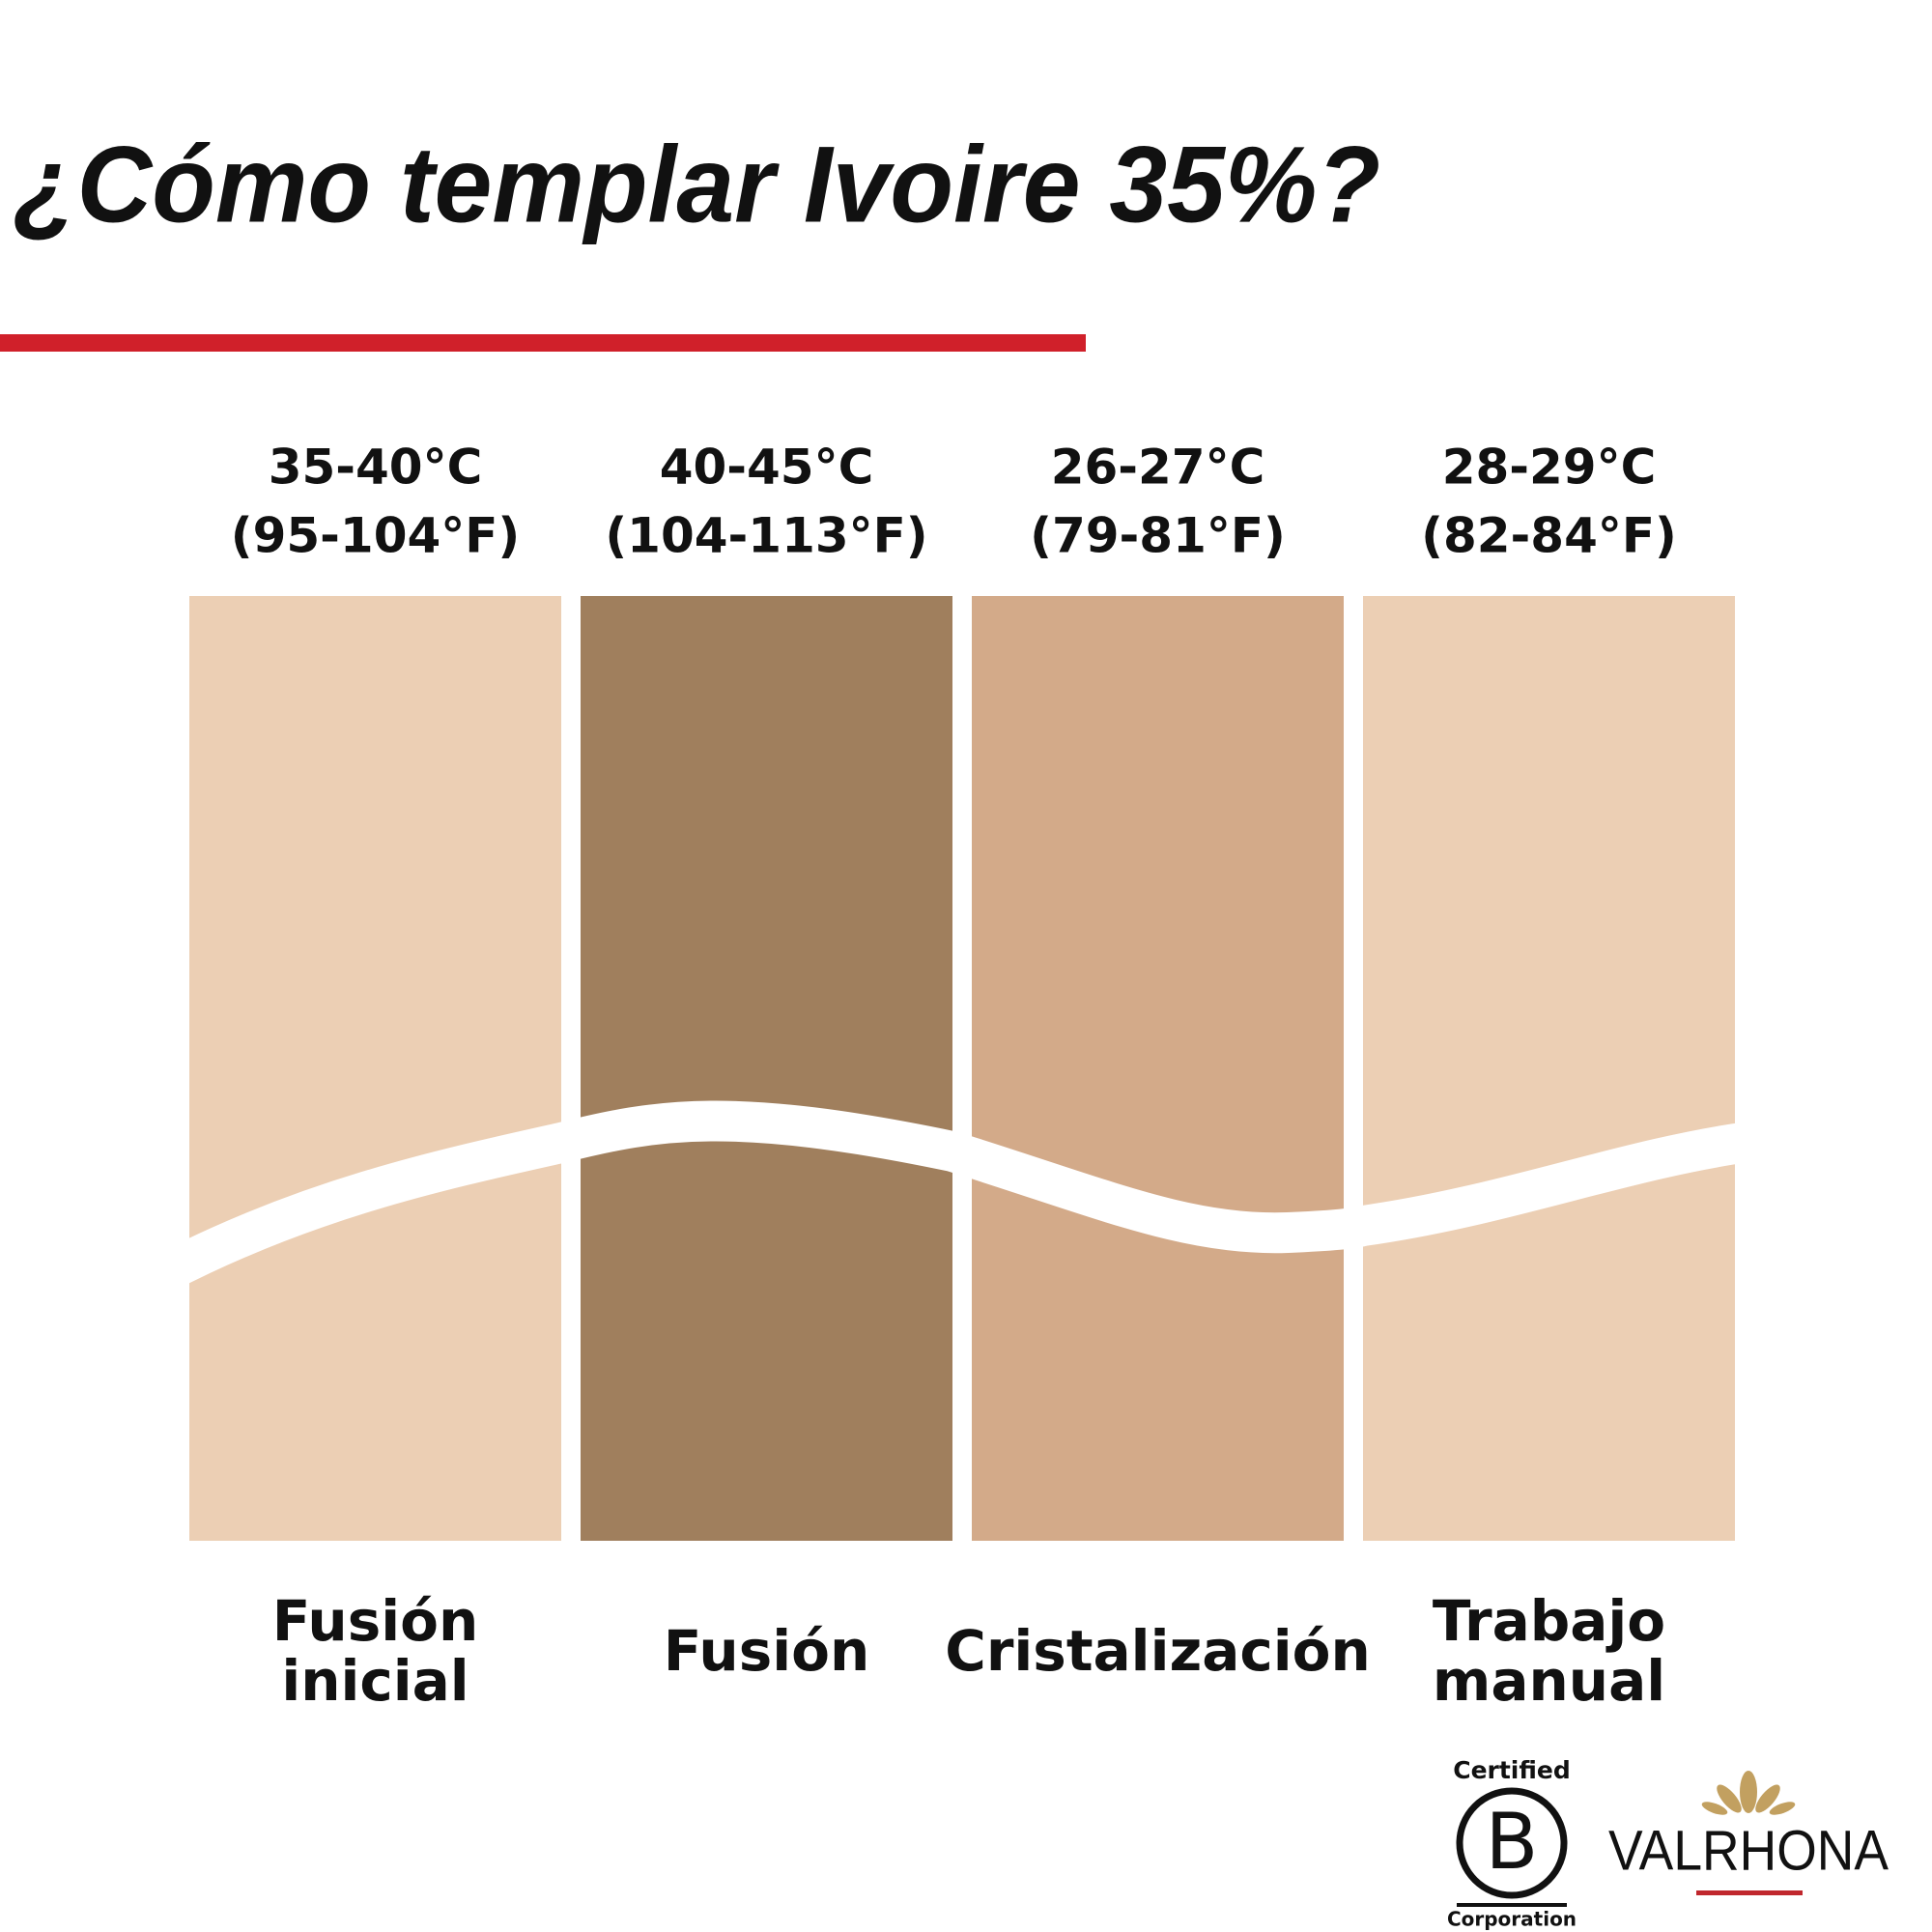  Describe the element at coordinates (376, 468) in the screenshot. I see `temp-celsius: 35-40°C` at that location.